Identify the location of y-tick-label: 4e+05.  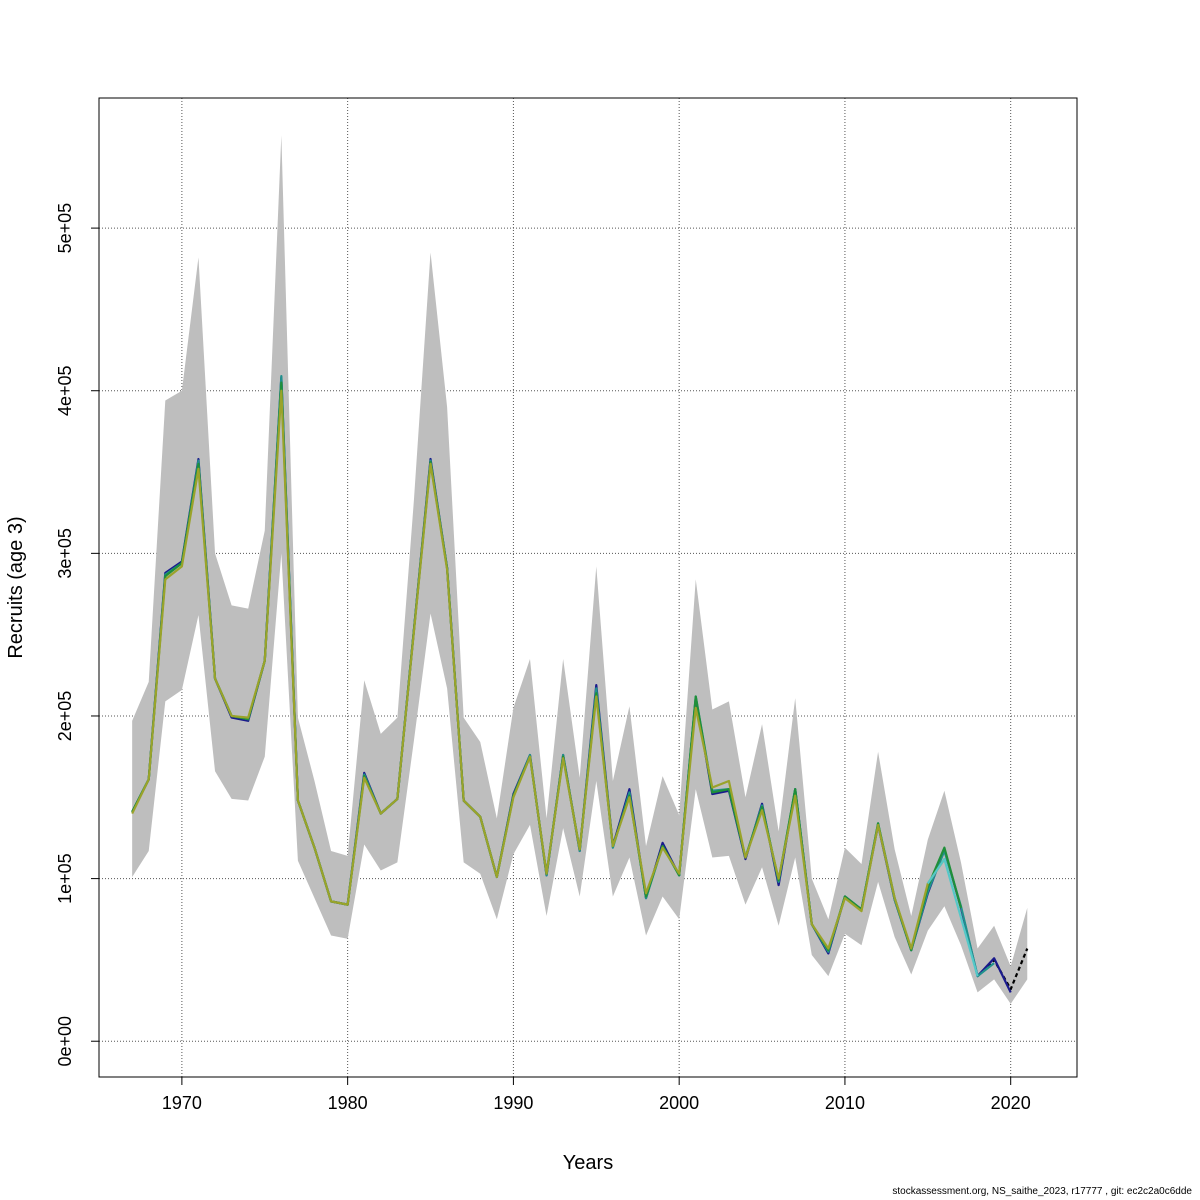
(65, 390).